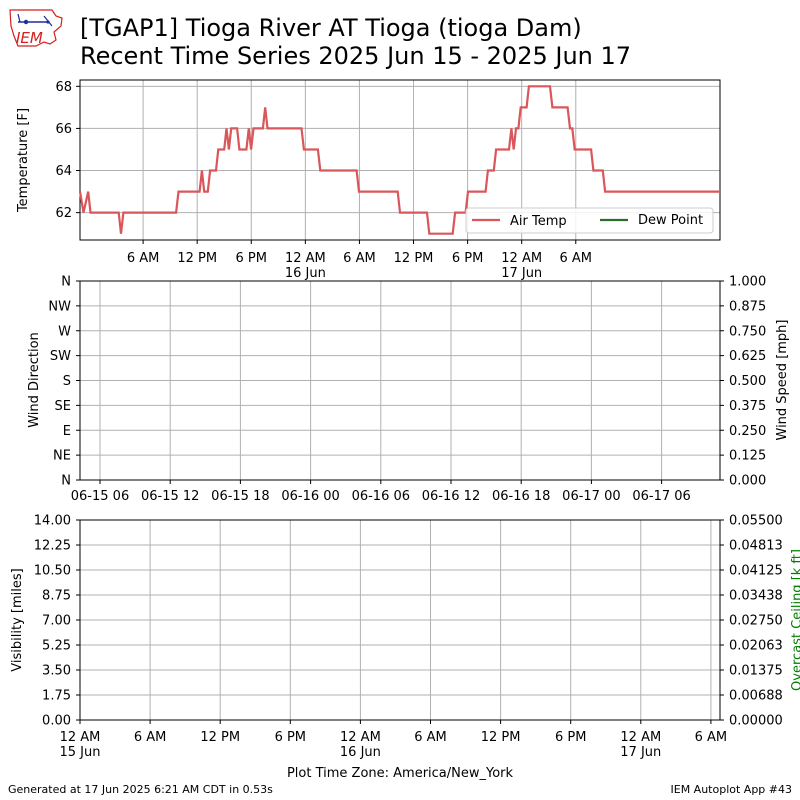  Describe the element at coordinates (756, 721) in the screenshot. I see `ceiling-tick-label: 0.00000` at that location.